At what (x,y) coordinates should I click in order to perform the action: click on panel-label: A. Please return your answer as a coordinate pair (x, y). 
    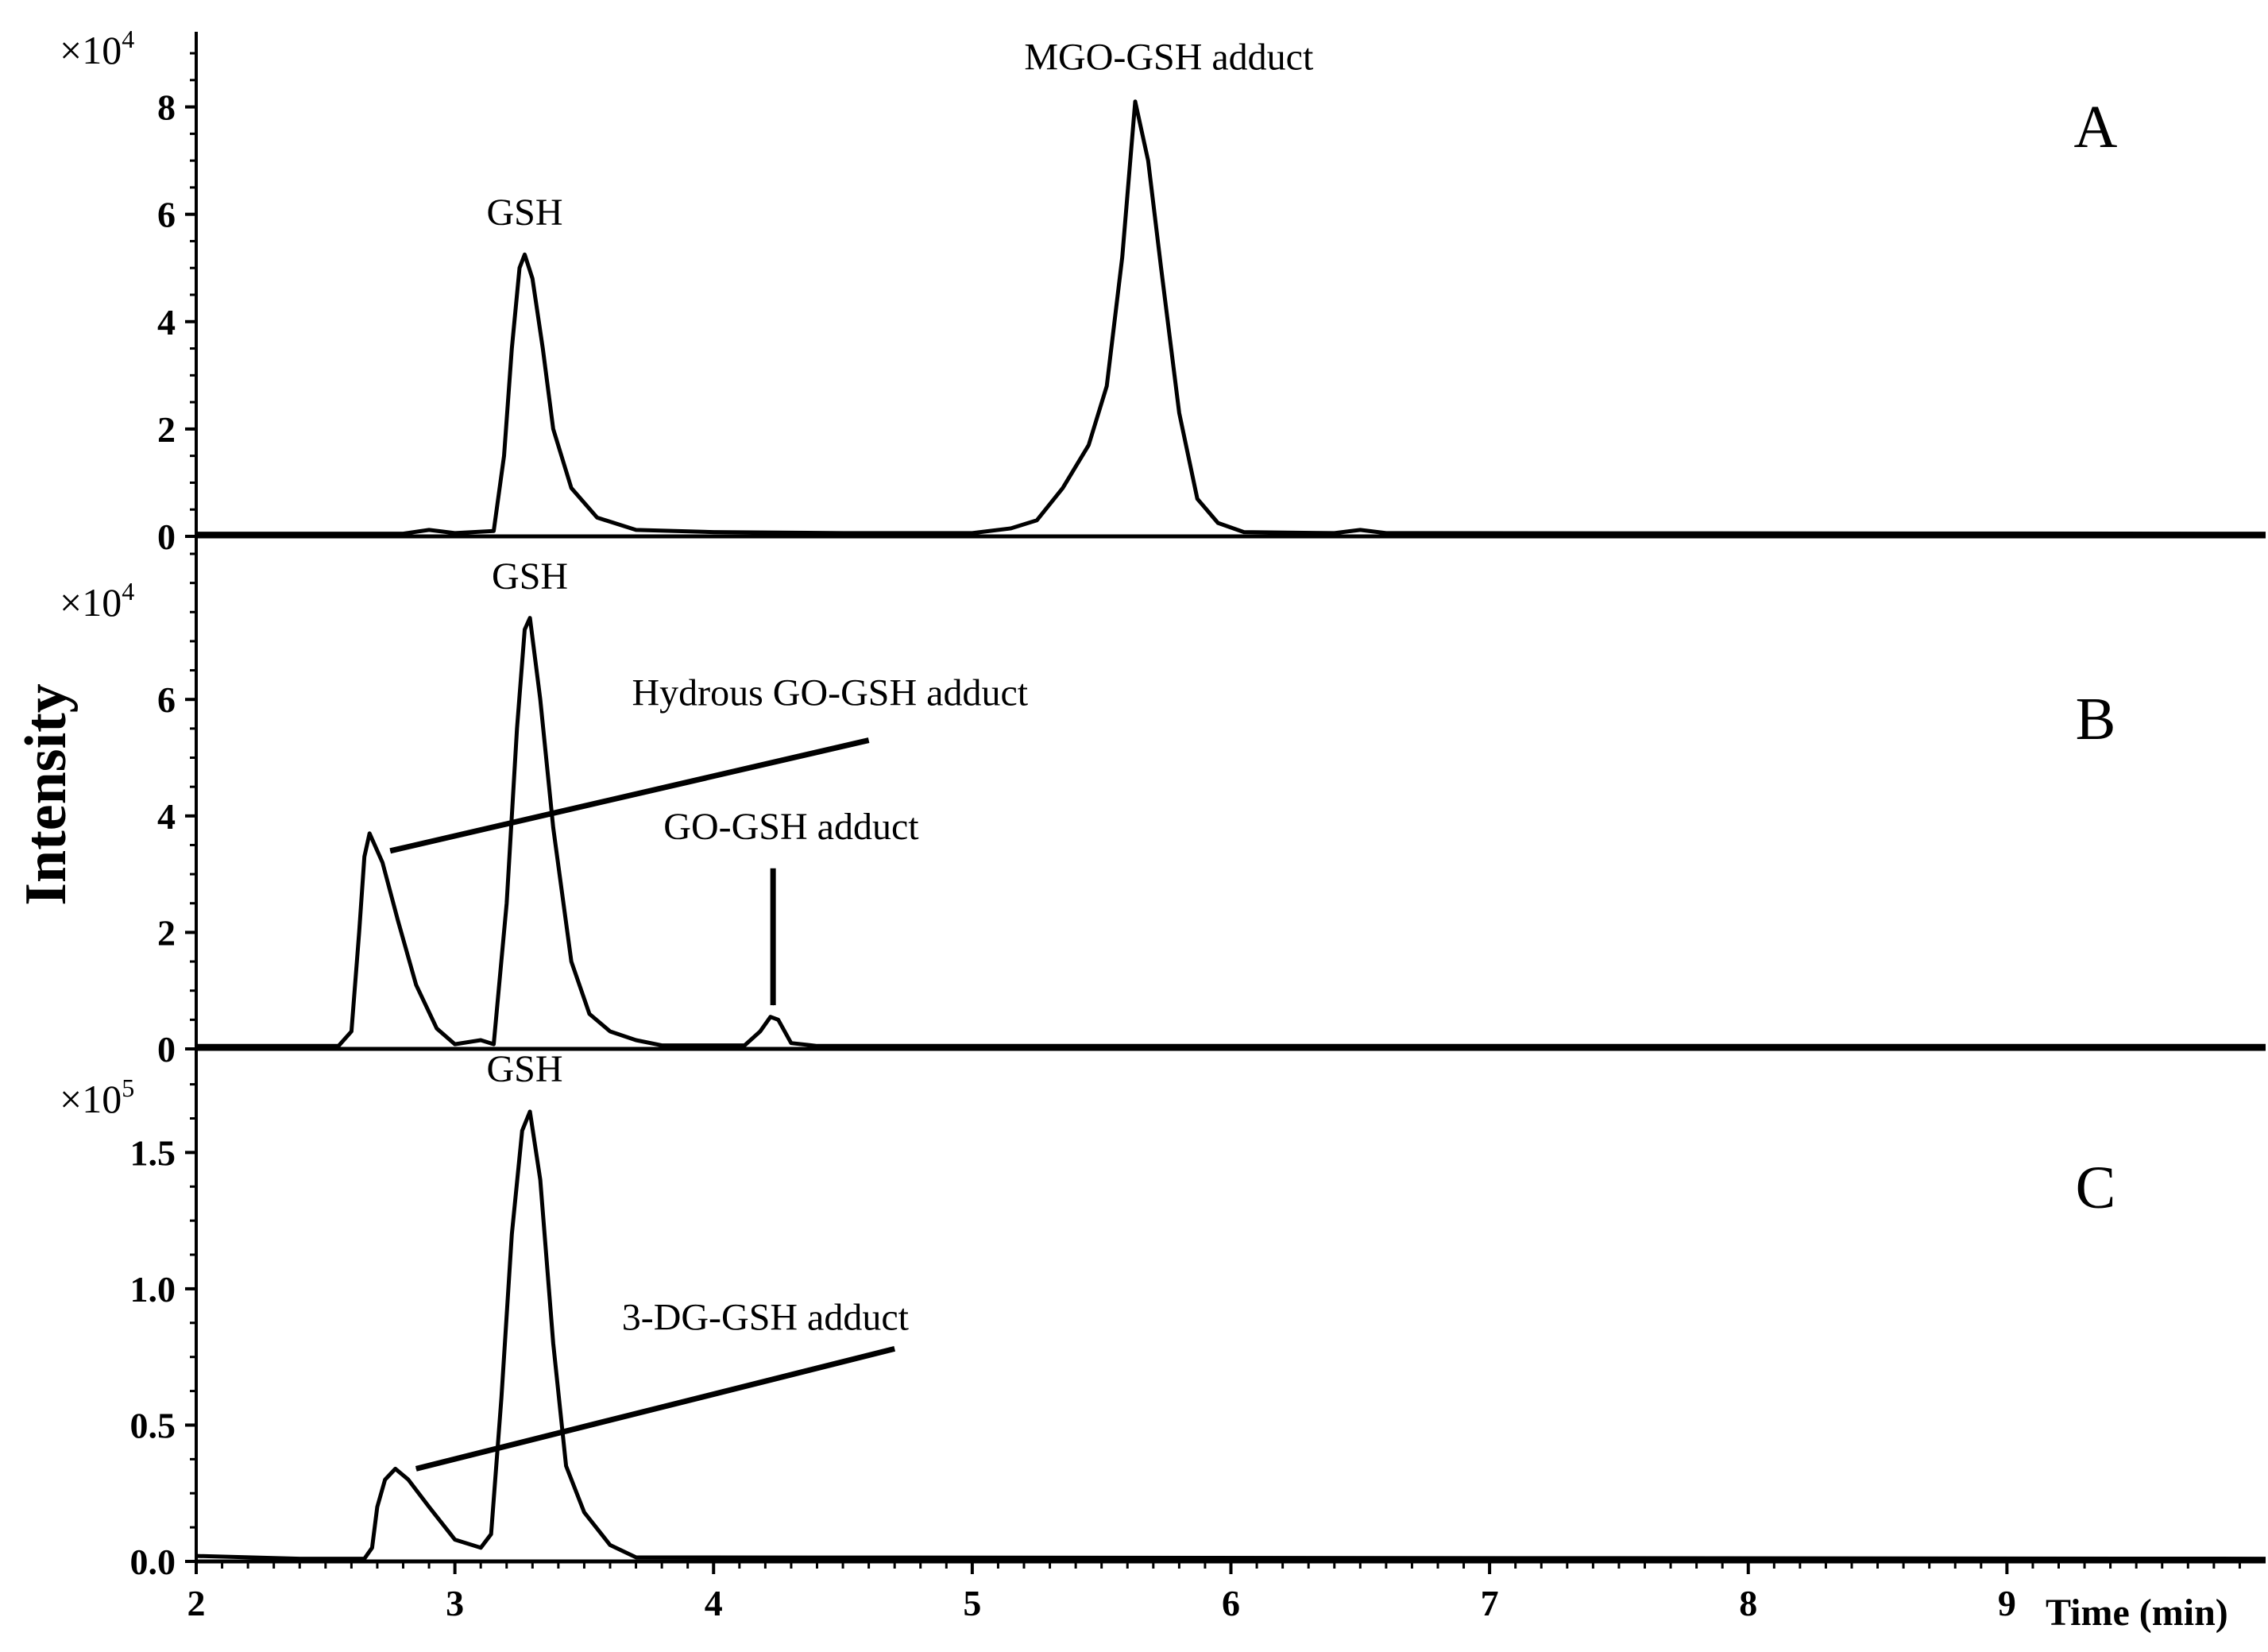
    Looking at the image, I should click on (2096, 128).